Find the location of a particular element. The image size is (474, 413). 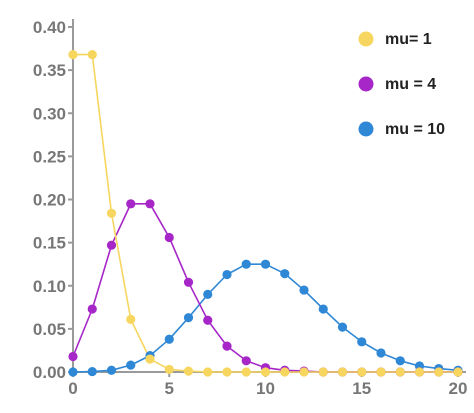

y-tick-label: 0.35 is located at coordinates (49, 70).